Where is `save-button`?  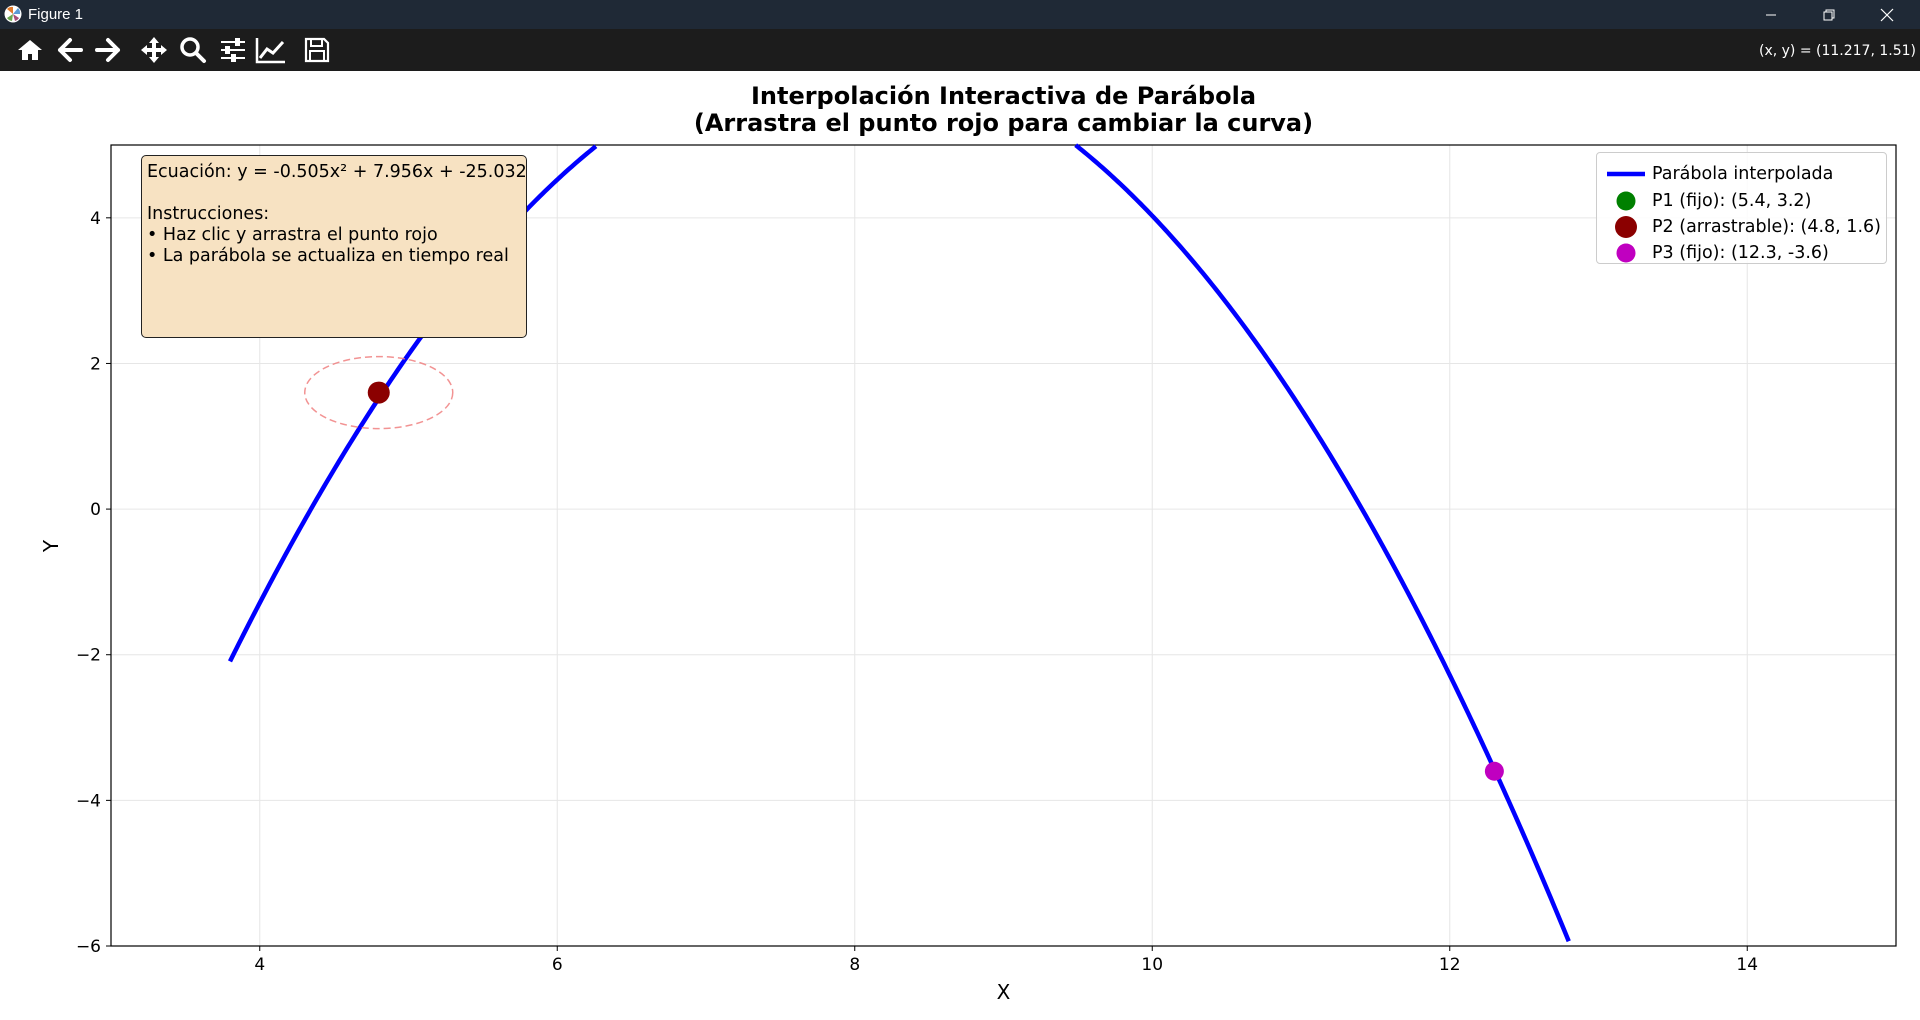
save-button is located at coordinates (317, 50).